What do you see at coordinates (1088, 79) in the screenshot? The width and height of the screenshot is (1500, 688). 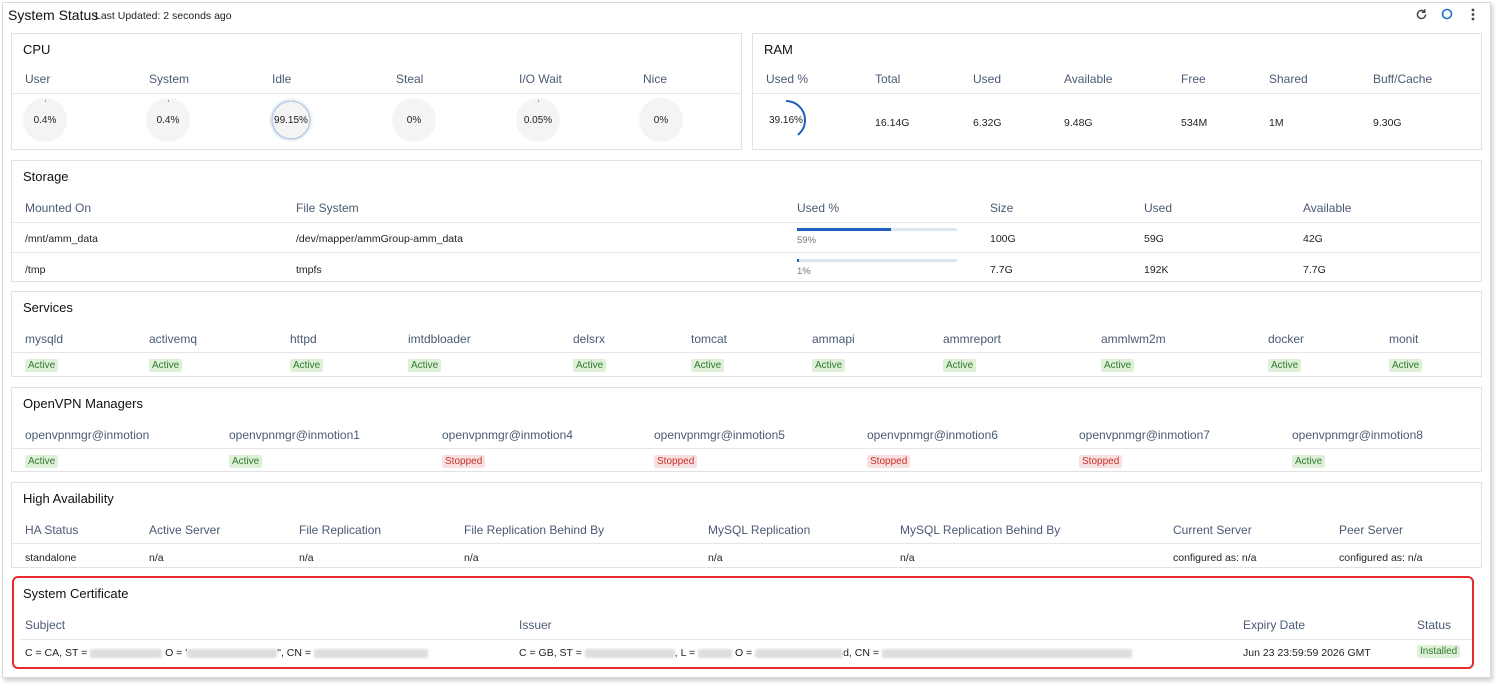 I see `ram-label-available: Available` at bounding box center [1088, 79].